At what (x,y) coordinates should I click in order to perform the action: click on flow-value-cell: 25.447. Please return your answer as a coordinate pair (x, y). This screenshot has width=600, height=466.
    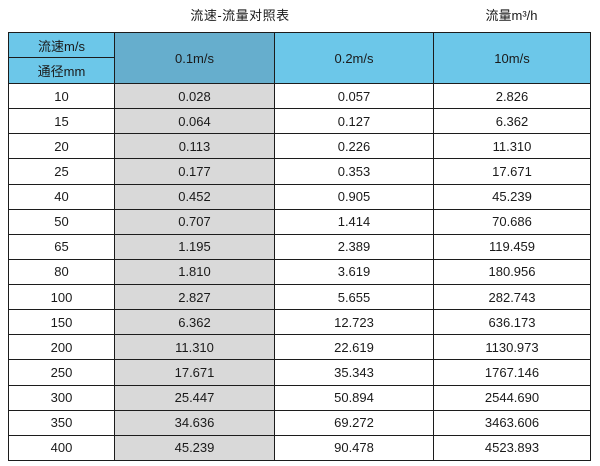
    Looking at the image, I should click on (194, 397).